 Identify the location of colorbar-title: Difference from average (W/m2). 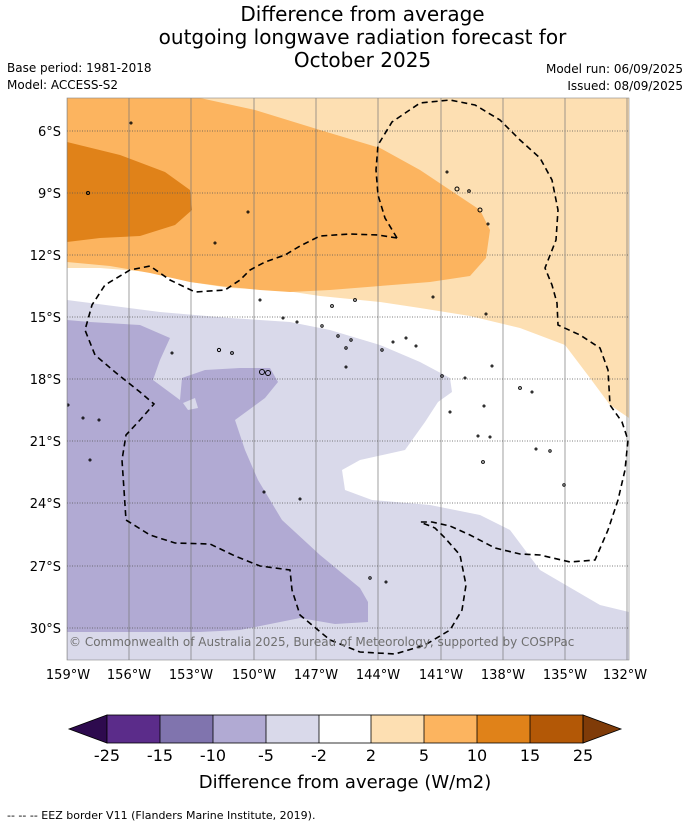
(345, 782).